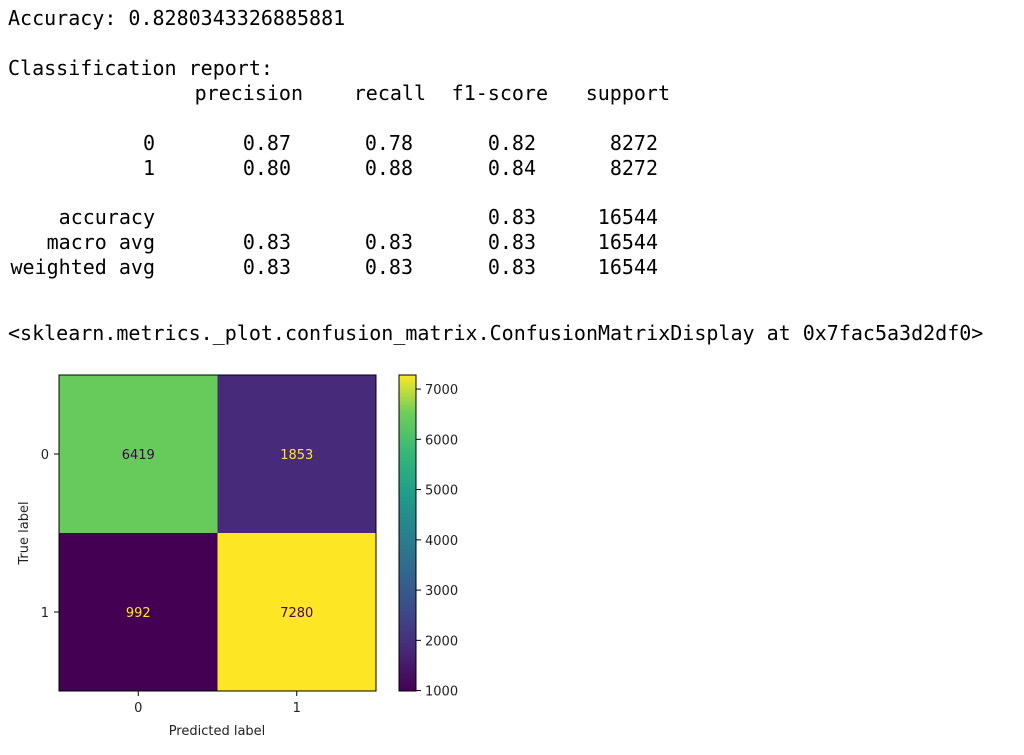 The width and height of the screenshot is (1024, 755). Describe the element at coordinates (83, 267) in the screenshot. I see `report-summary-label: weighted avg` at that location.